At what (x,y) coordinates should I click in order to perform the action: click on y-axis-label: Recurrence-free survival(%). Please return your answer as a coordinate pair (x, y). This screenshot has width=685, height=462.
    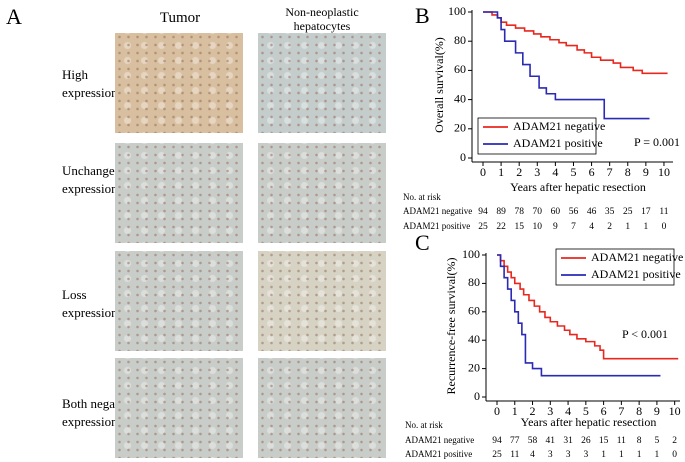
    Looking at the image, I should click on (451, 326).